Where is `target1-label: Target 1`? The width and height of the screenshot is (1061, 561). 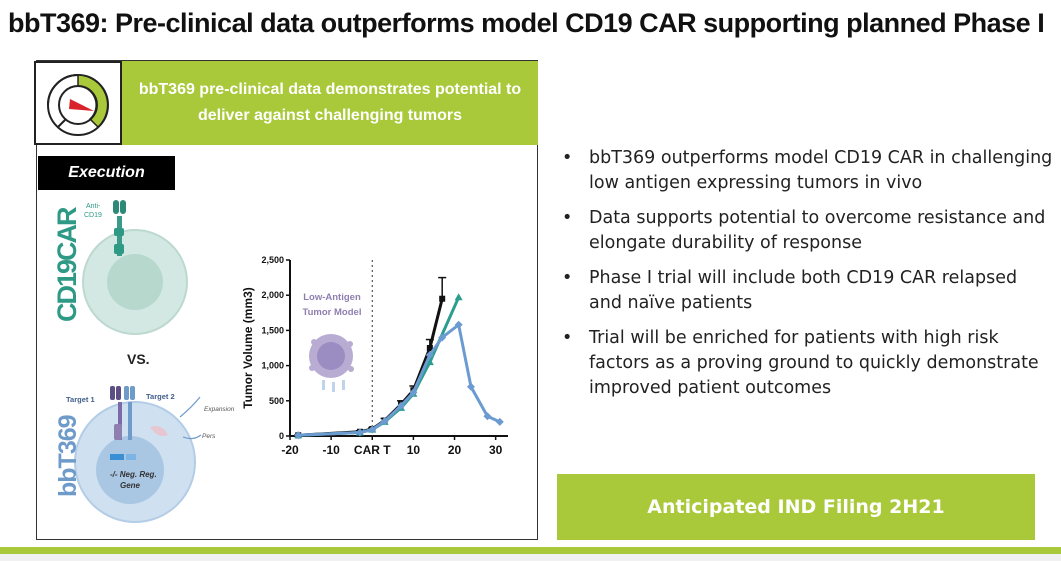 target1-label: Target 1 is located at coordinates (80, 399).